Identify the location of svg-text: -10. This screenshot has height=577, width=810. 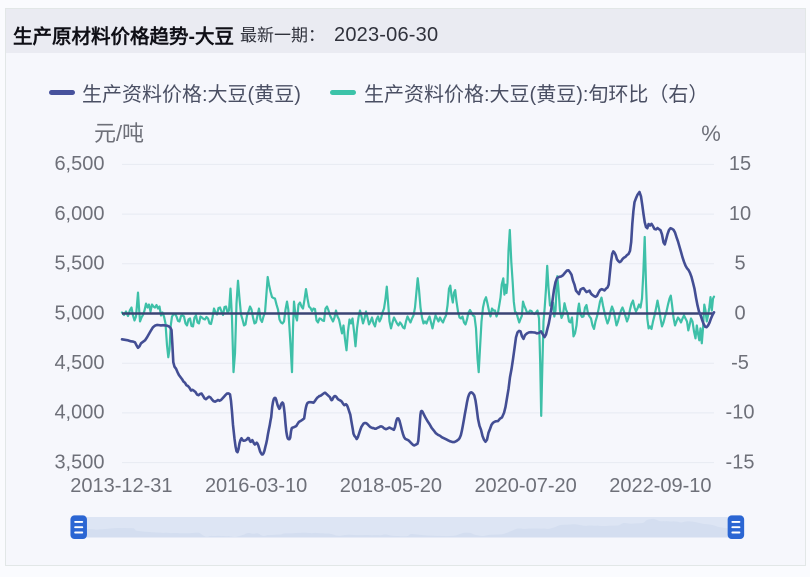
(740, 413).